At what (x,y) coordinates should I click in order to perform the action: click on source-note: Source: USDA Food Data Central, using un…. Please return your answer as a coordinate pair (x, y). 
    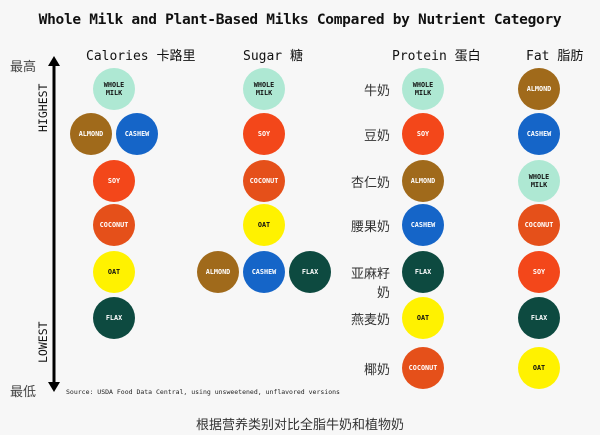
    Looking at the image, I should click on (203, 392).